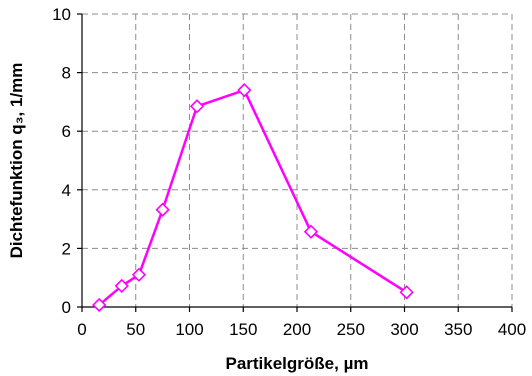 This screenshot has width=532, height=376. Describe the element at coordinates (512, 329) in the screenshot. I see `x-tick-label: 400` at that location.